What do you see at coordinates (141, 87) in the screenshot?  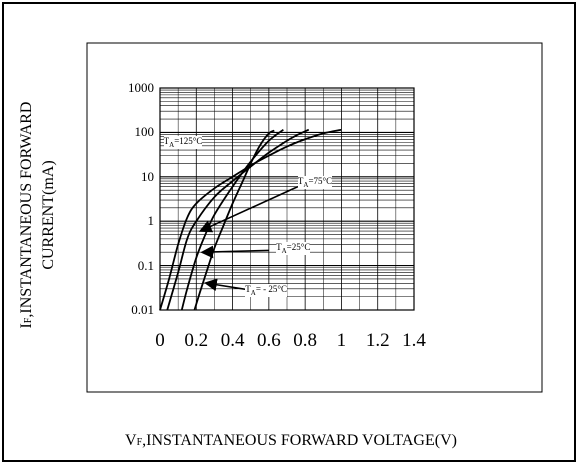 I see `y-tick-label: 1000` at bounding box center [141, 87].